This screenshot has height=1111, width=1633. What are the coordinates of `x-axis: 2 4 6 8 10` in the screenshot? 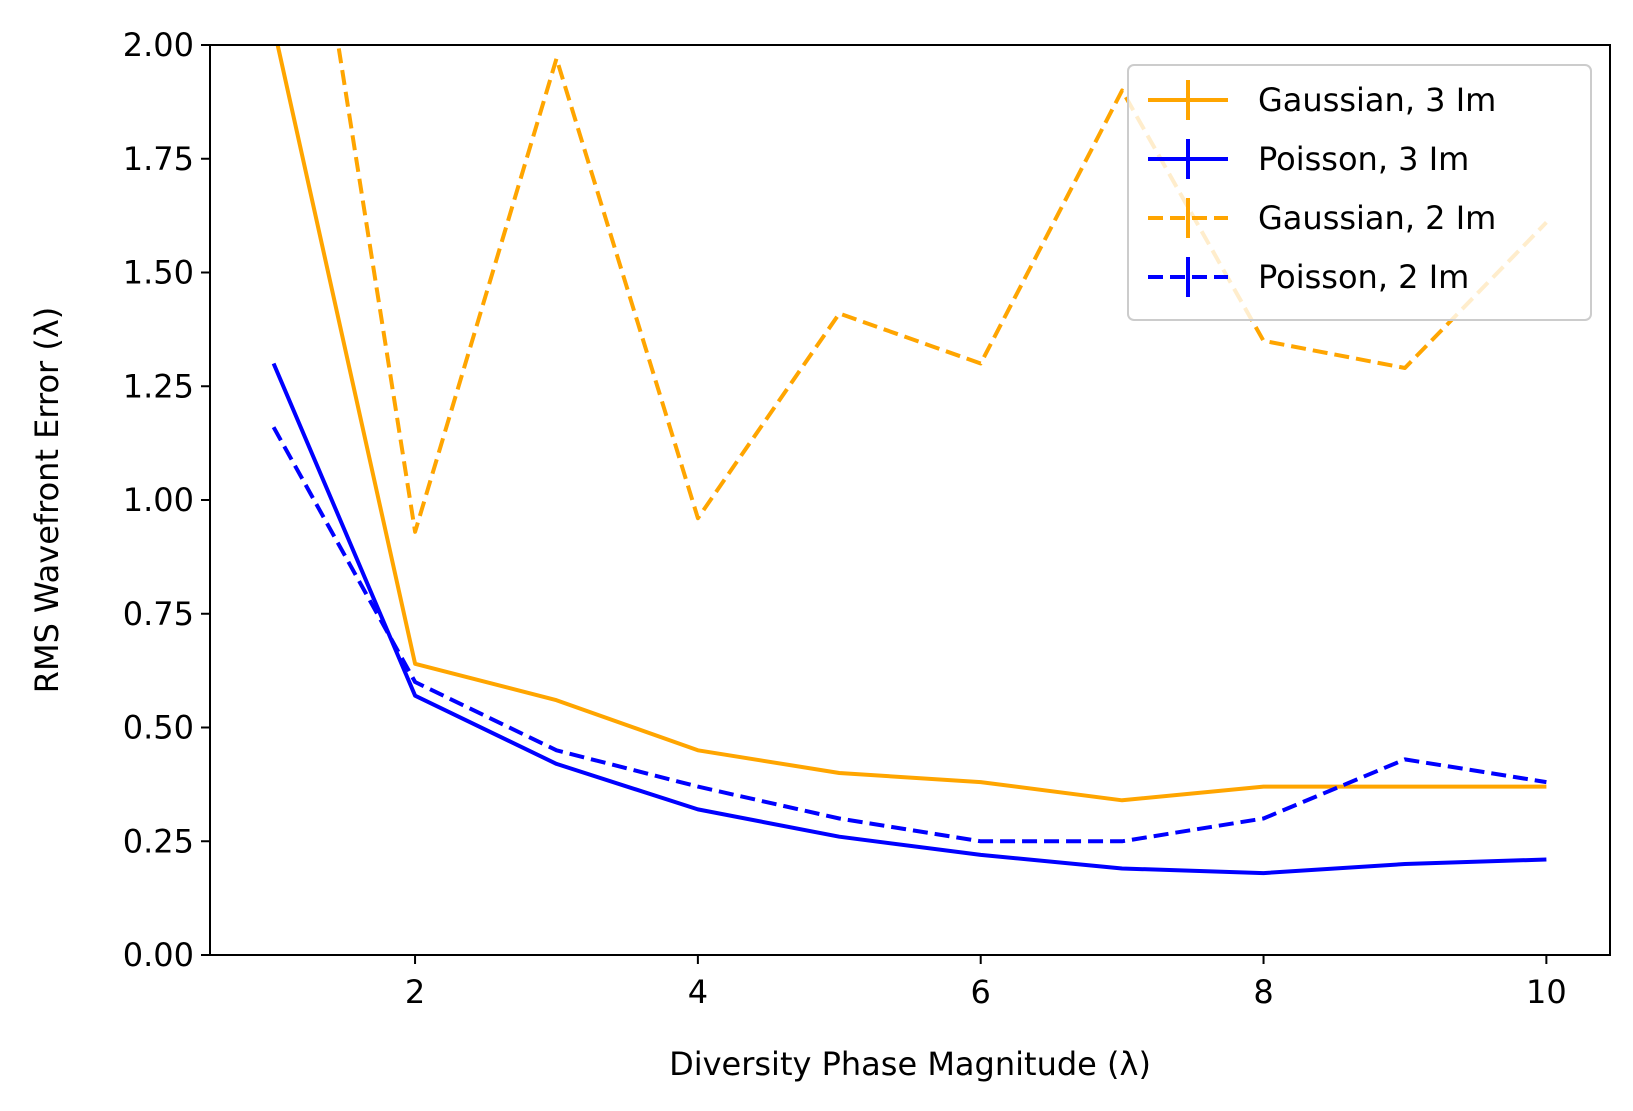 It's located at (986, 983).